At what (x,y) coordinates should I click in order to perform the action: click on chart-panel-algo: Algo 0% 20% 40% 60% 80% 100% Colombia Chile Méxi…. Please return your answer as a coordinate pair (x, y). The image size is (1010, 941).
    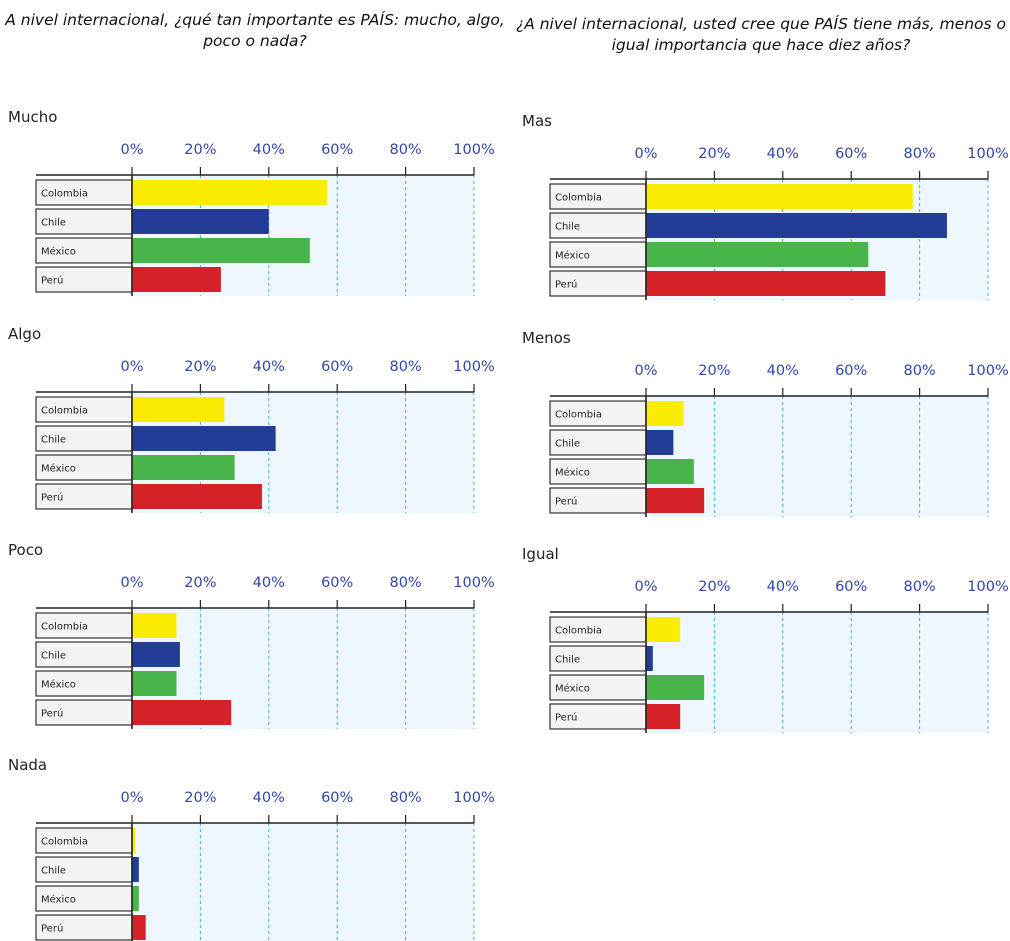
    Looking at the image, I should click on (258, 419).